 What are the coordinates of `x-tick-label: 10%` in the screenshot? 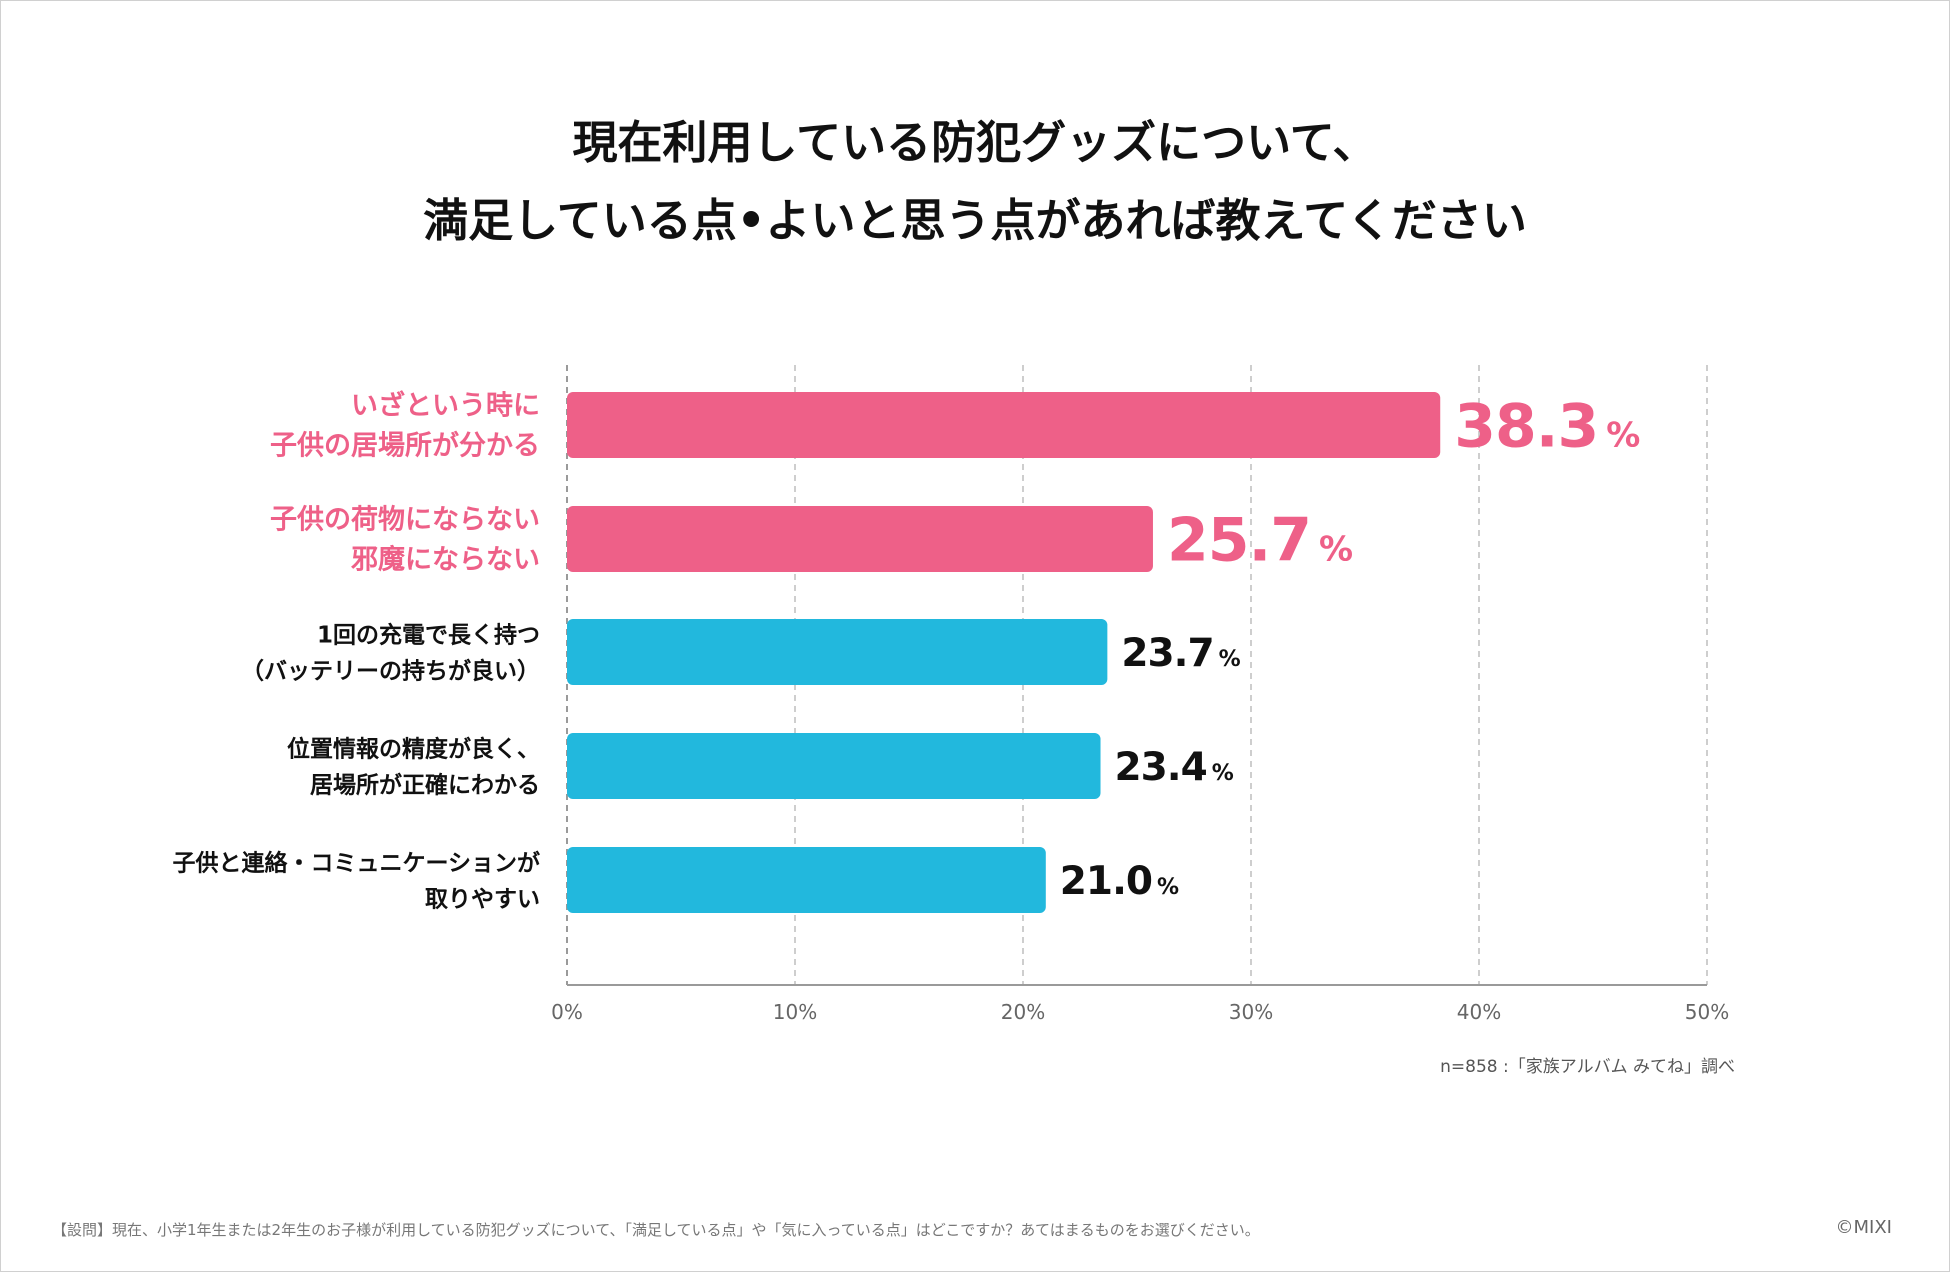 It's located at (795, 1012).